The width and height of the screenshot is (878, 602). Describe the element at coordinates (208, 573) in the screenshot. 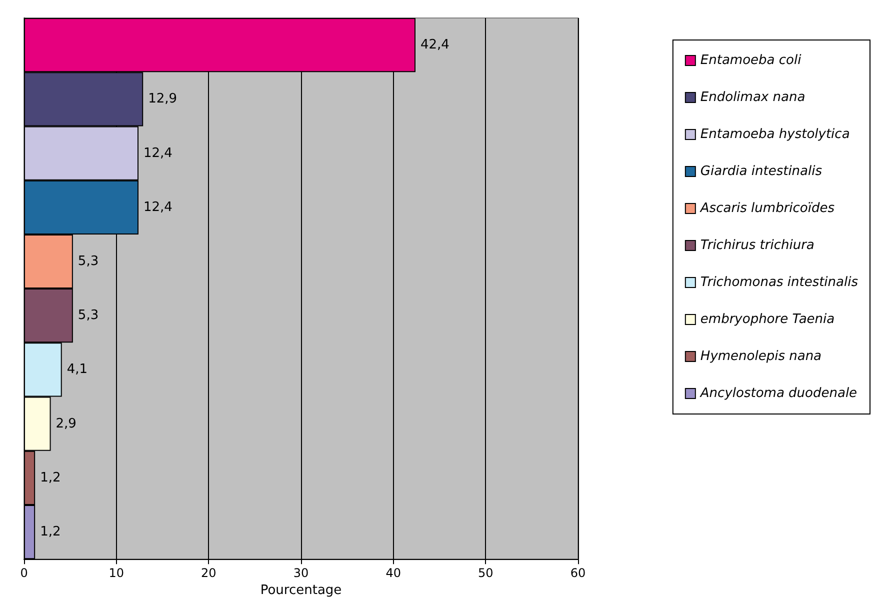

I see `x-tick-label: 20` at that location.